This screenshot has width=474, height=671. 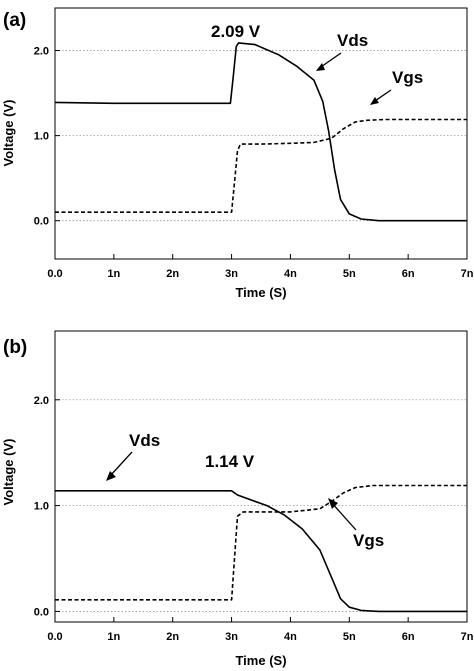 What do you see at coordinates (230, 461) in the screenshot?
I see `annotation-peak-value: 1.14 V` at bounding box center [230, 461].